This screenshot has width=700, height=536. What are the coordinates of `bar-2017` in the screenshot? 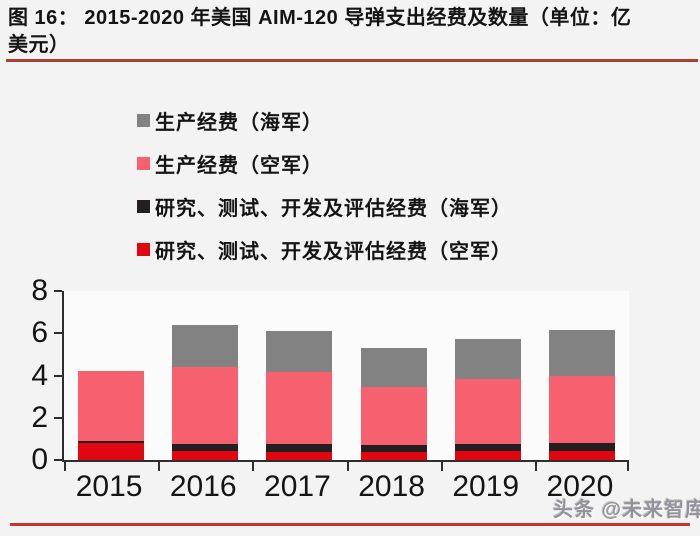 It's located at (299, 375).